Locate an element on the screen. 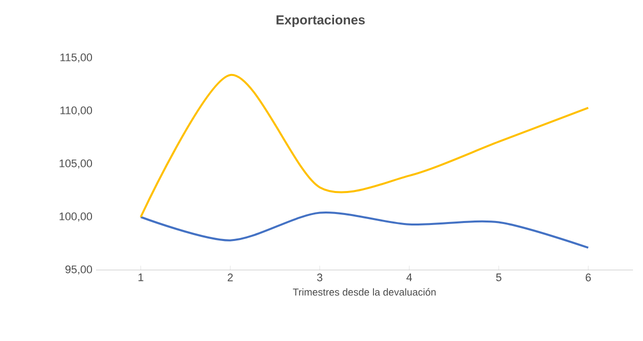 The width and height of the screenshot is (643, 341). x-tick-label: 2 is located at coordinates (230, 278).